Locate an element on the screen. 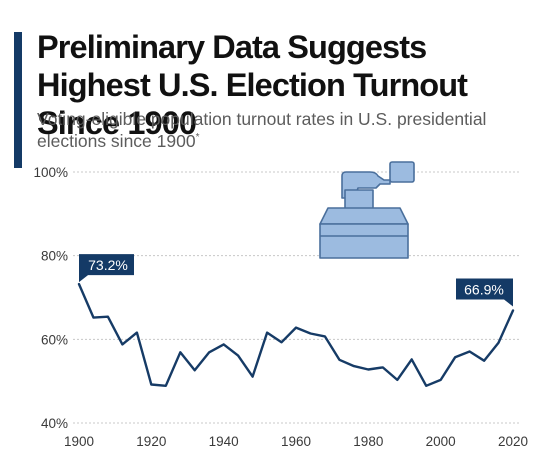  ballot-box-body-shape is located at coordinates (364, 241).